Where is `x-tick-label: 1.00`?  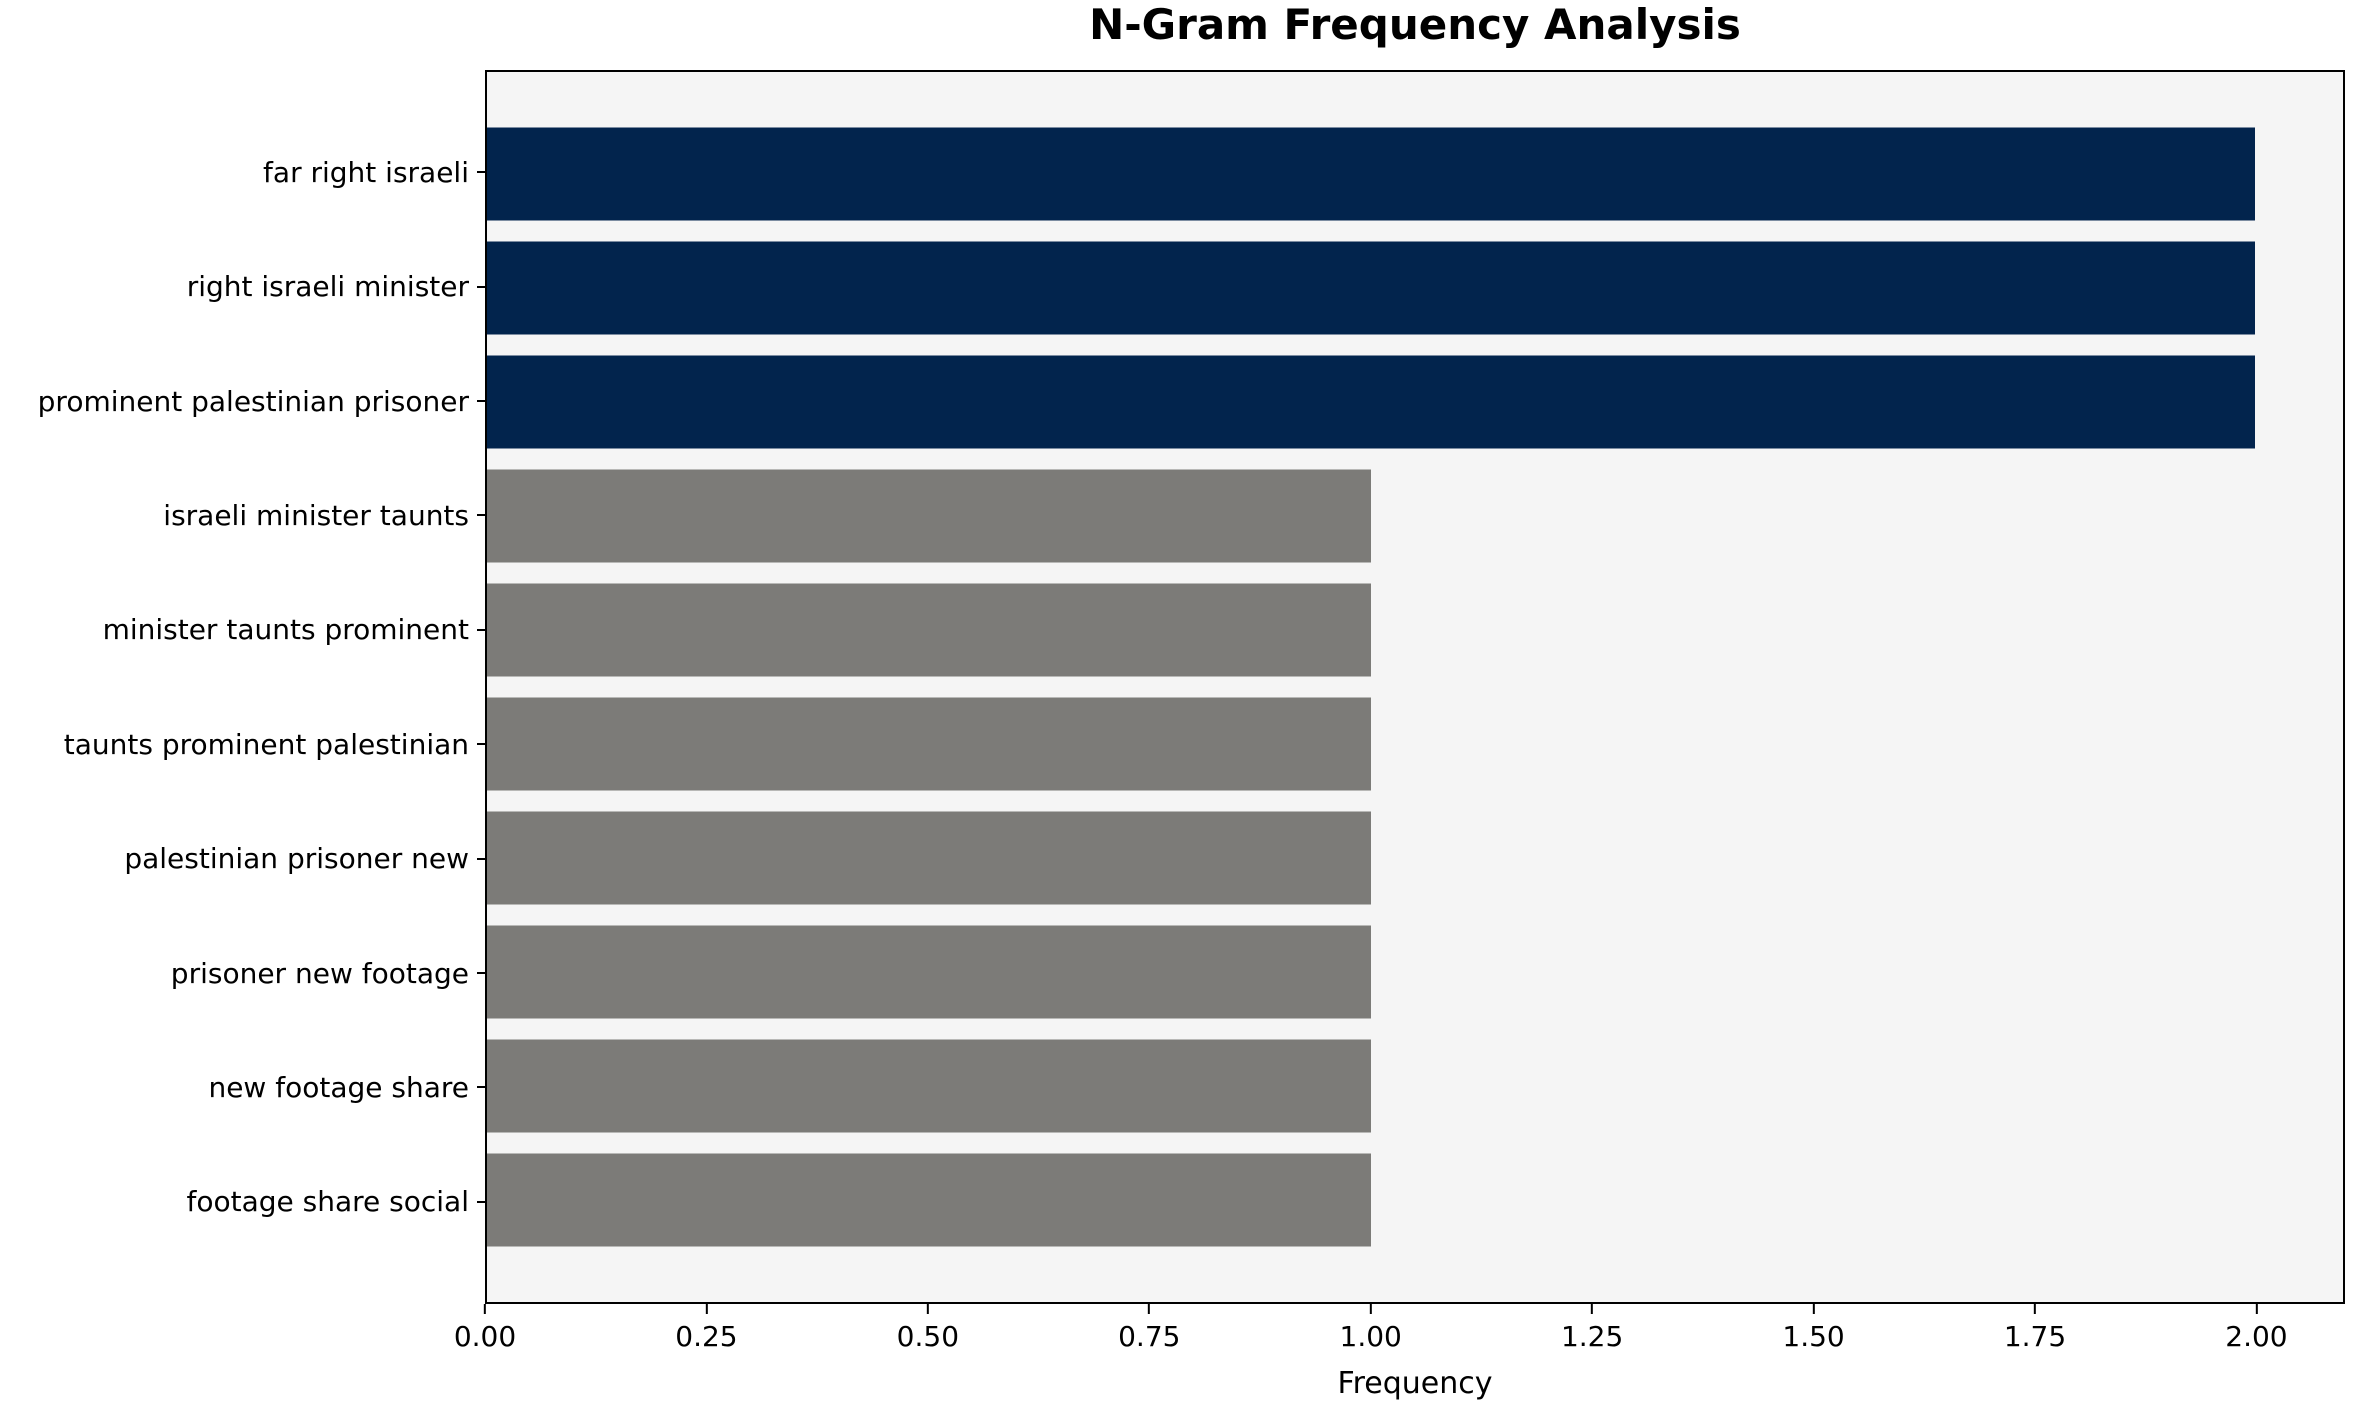
x-tick-label: 1.00 is located at coordinates (1370, 1336).